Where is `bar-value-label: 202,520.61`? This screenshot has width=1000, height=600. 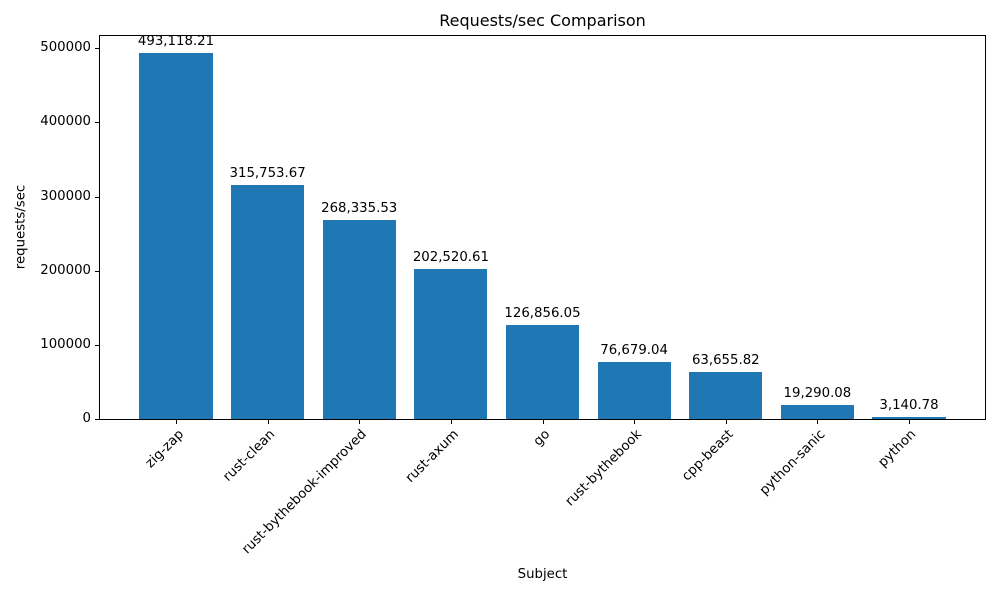 bar-value-label: 202,520.61 is located at coordinates (450, 257).